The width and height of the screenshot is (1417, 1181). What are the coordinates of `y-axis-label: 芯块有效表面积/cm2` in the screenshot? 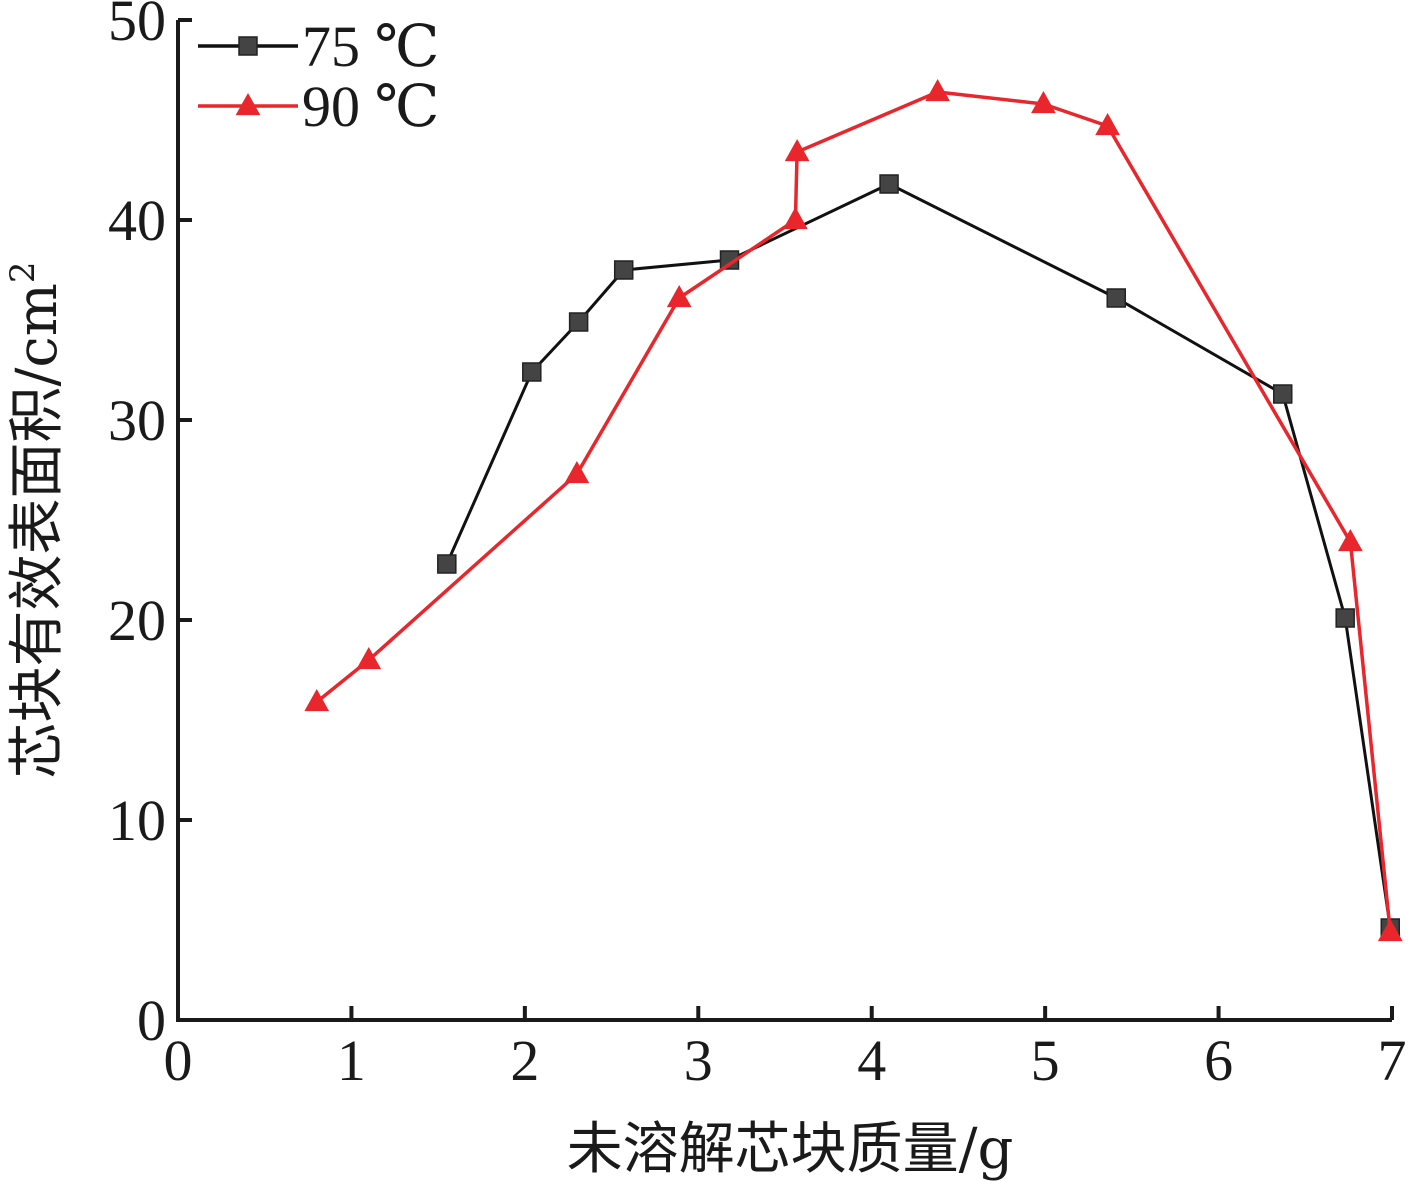 It's located at (36, 520).